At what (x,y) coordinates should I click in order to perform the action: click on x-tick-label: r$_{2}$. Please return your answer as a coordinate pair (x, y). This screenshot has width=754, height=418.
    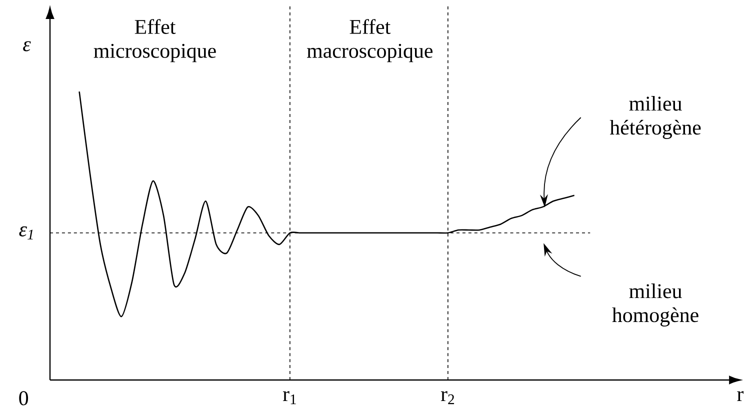
    Looking at the image, I should click on (447, 397).